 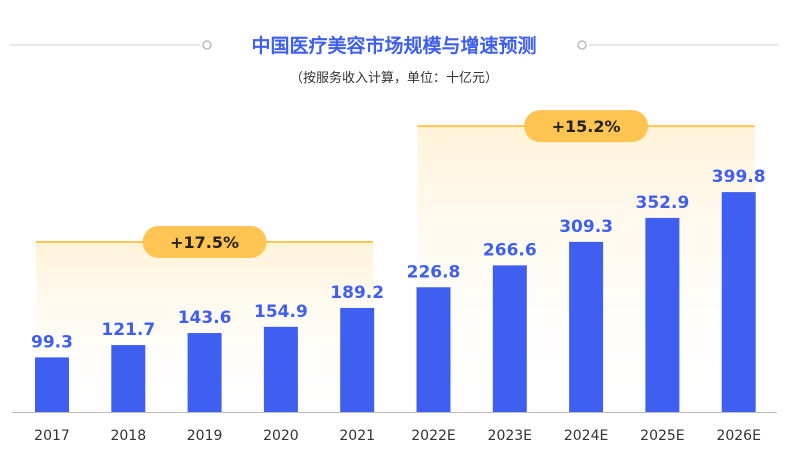 What do you see at coordinates (205, 318) in the screenshot?
I see `value-label-2019: 143.6` at bounding box center [205, 318].